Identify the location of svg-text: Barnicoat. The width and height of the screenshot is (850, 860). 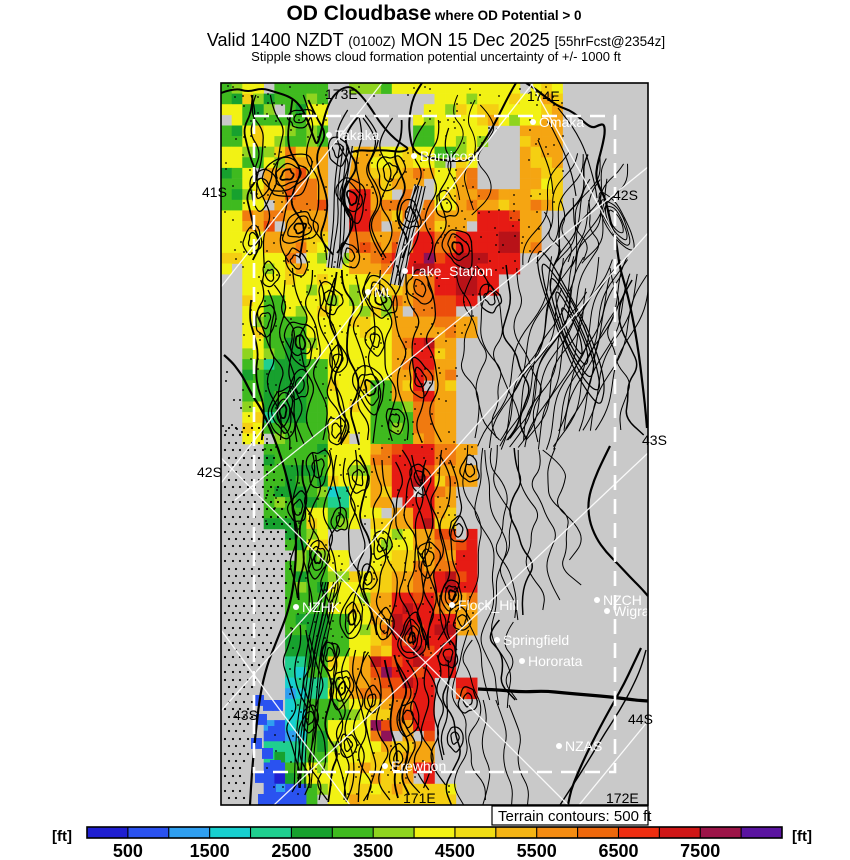
(449, 156).